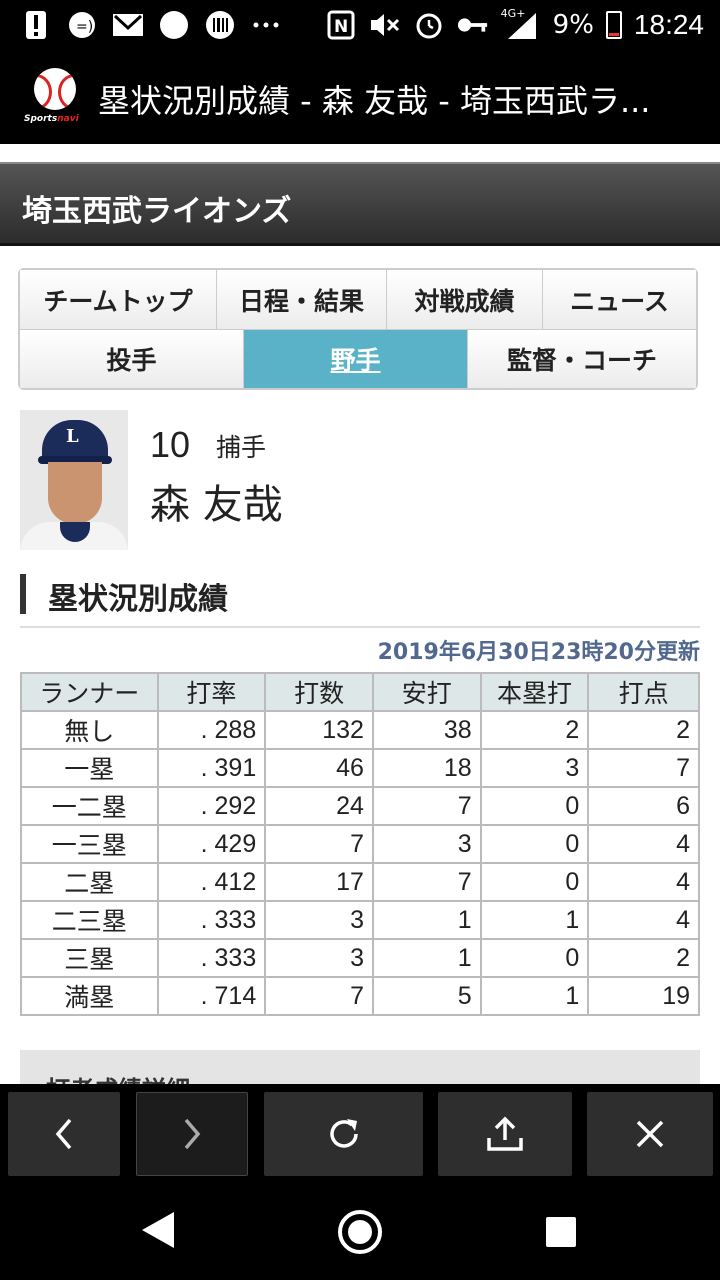 This screenshot has height=1280, width=720. I want to click on signal-icon: 4G+, so click(521, 24).